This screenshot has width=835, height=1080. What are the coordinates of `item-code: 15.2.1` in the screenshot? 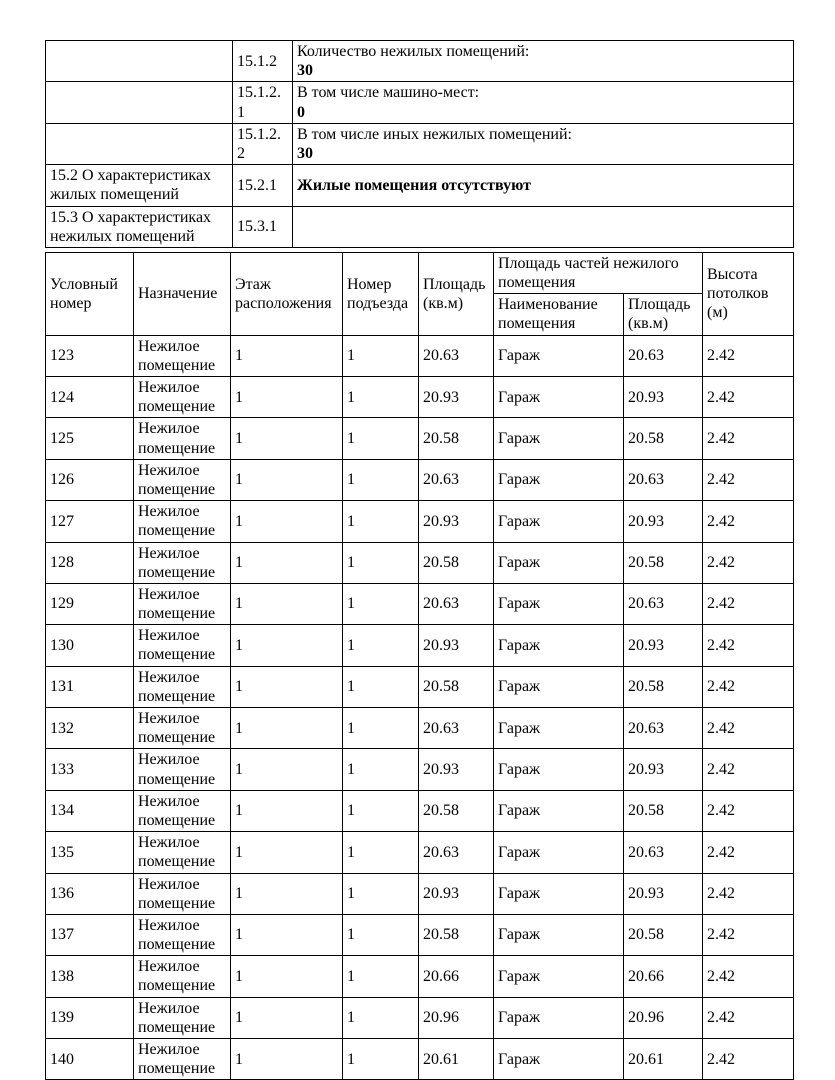 It's located at (262, 185).